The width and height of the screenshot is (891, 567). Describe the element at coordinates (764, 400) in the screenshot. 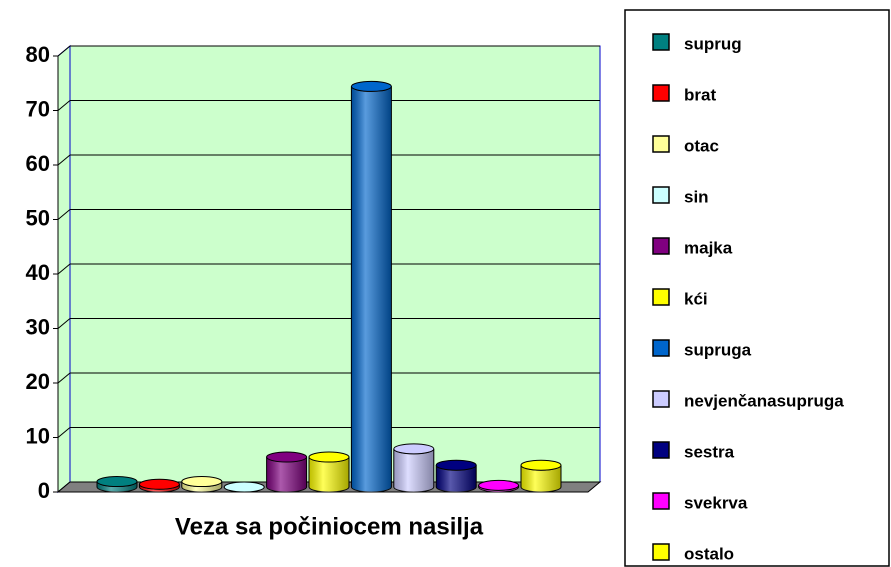

I see `legend-label: nevjenčanasupruga` at that location.